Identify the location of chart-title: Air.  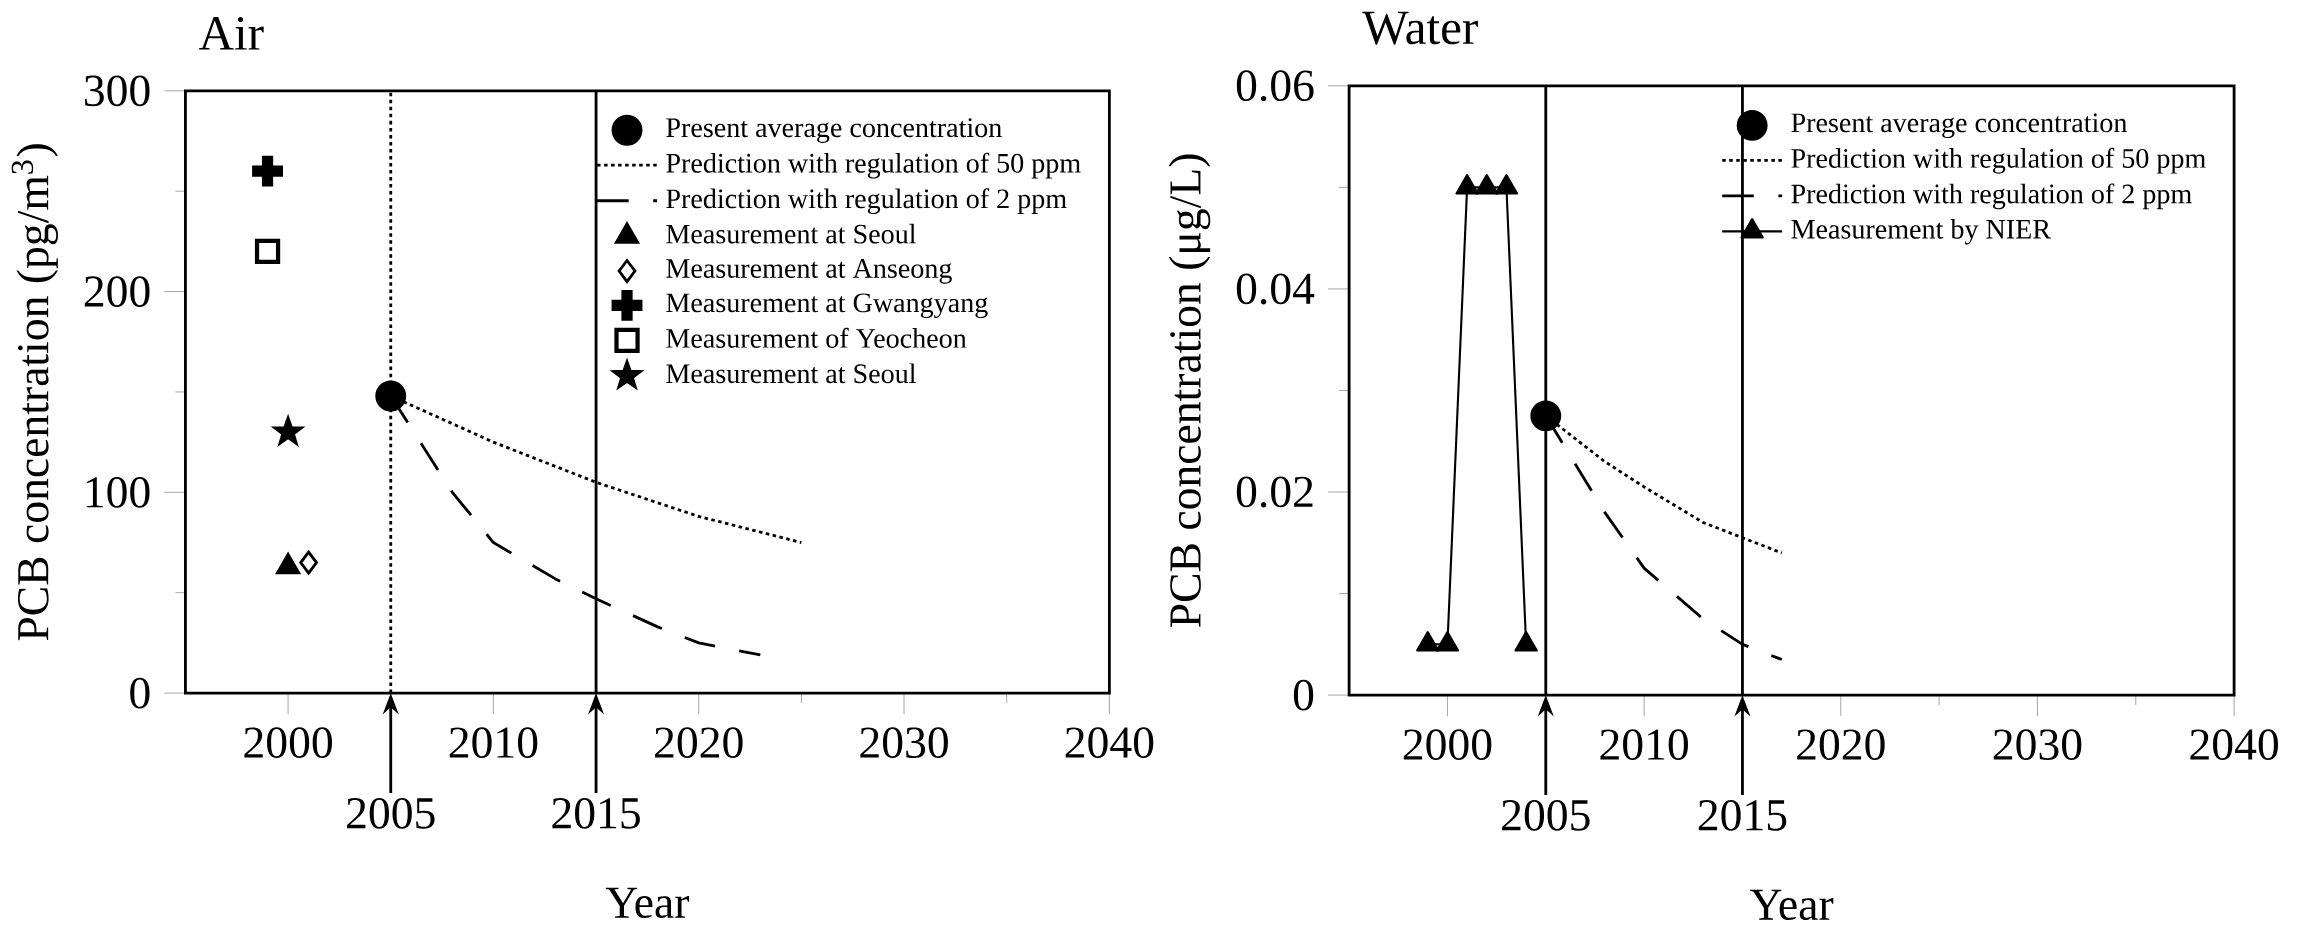
(231, 33).